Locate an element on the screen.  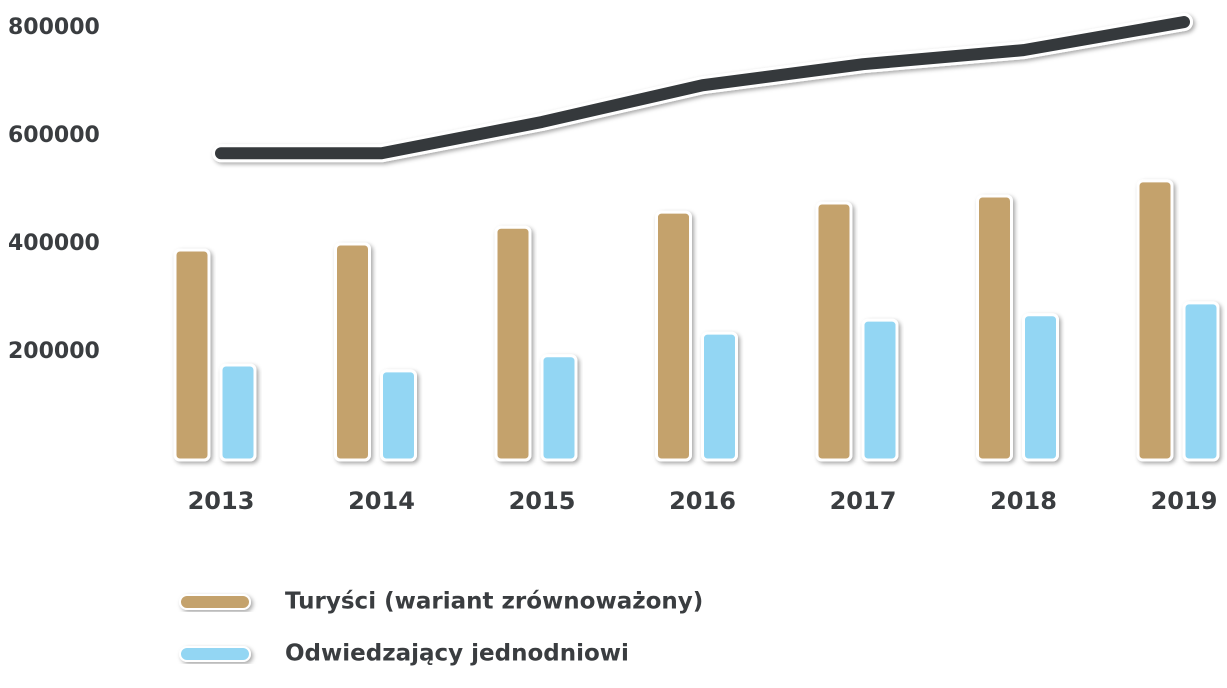
legend-label: Odwiedzający jednodniowi is located at coordinates (457, 654).